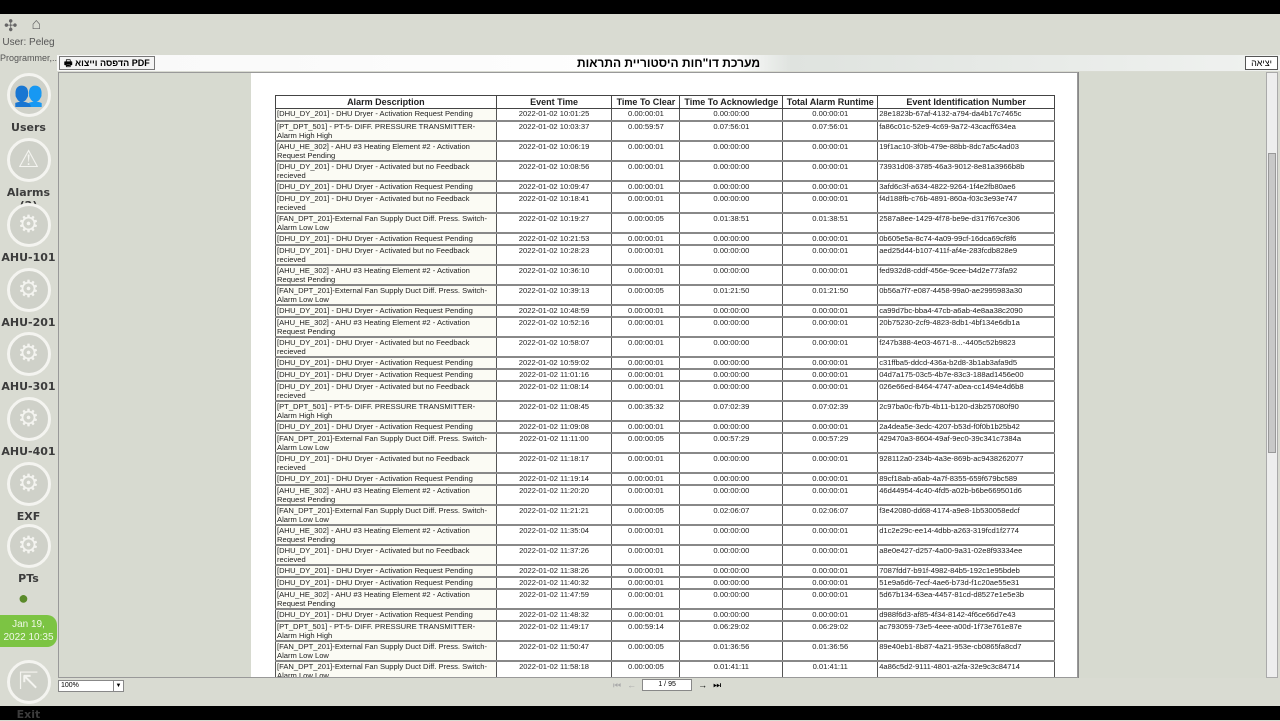 The width and height of the screenshot is (1280, 721). What do you see at coordinates (617, 684) in the screenshot?
I see `first-page-icon: ⏮` at bounding box center [617, 684].